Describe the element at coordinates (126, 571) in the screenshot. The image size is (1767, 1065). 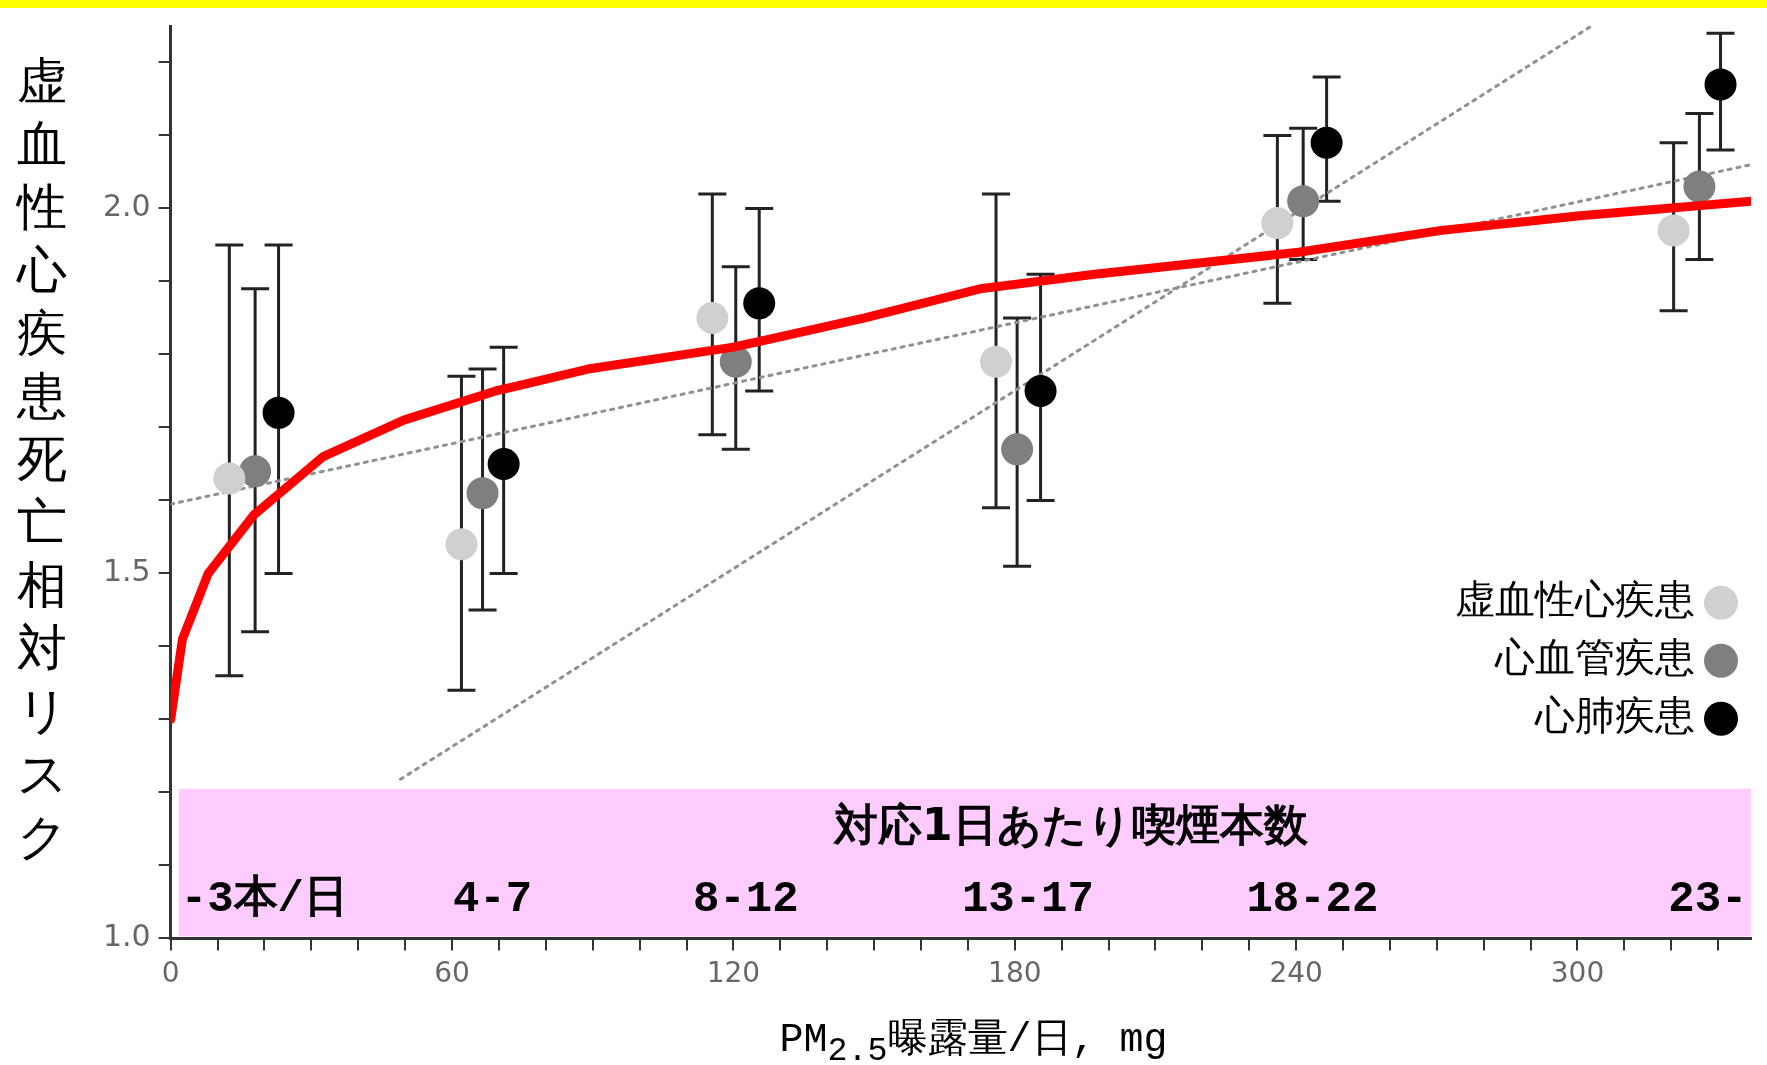
I see `y-tick-label: 1.5` at that location.